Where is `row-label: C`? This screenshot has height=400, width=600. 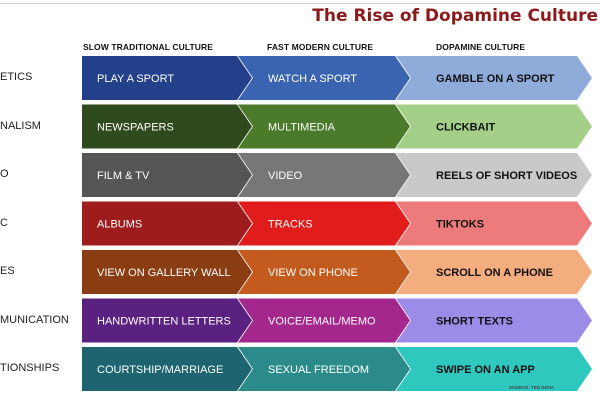 row-label: C is located at coordinates (4, 222).